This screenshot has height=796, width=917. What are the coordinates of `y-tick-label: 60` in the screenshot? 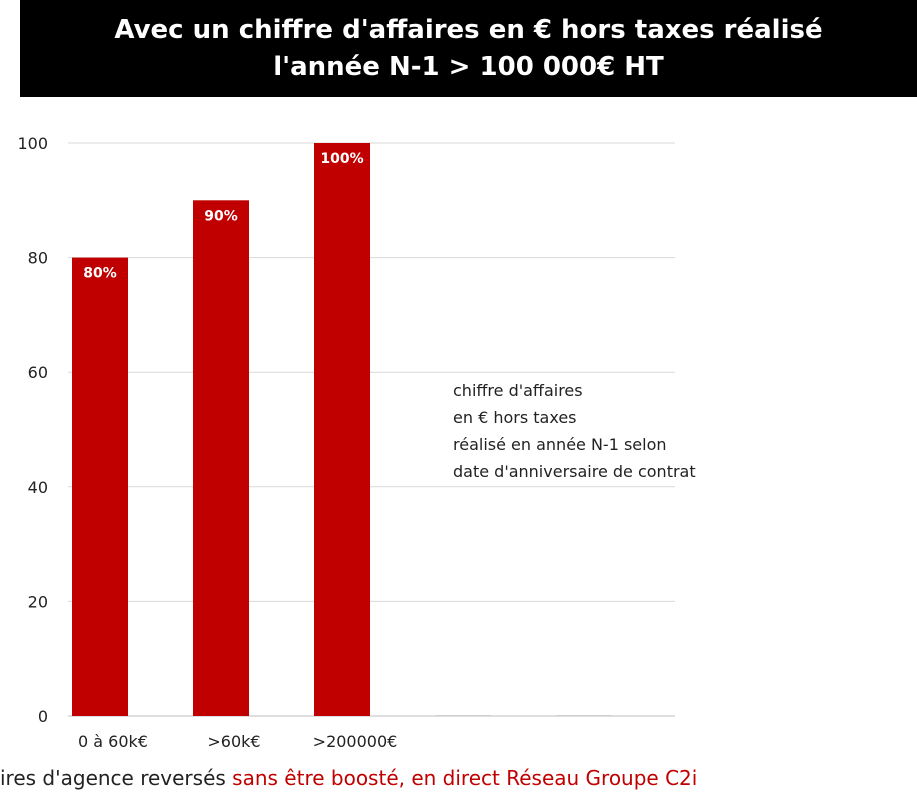 It's located at (38, 372).